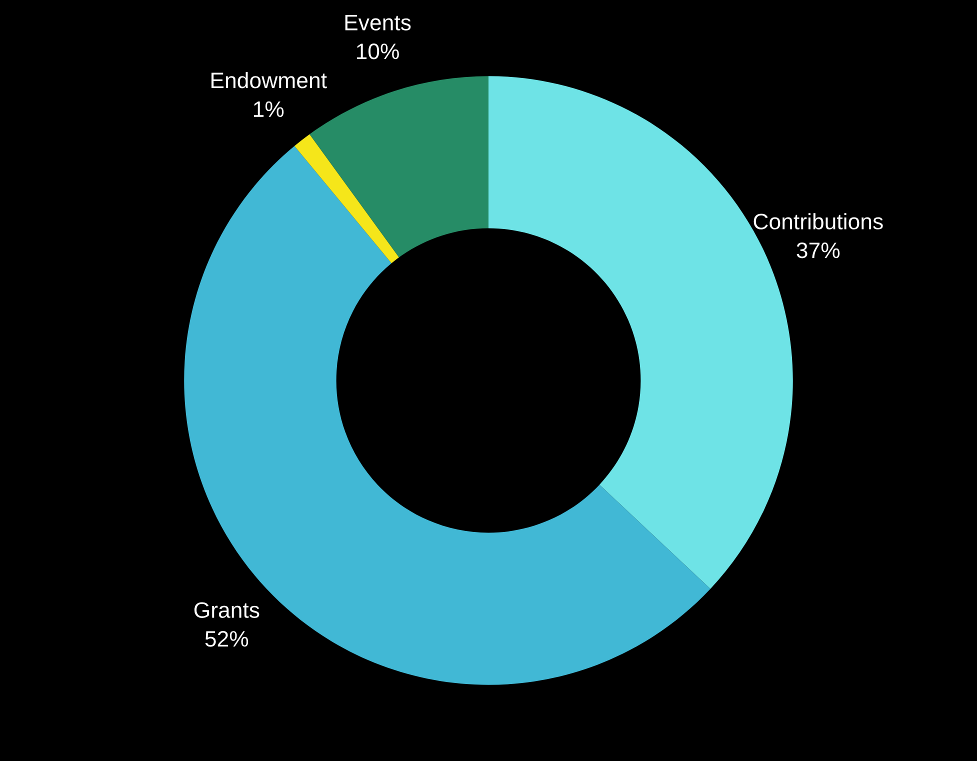 This screenshot has width=977, height=761. What do you see at coordinates (818, 250) in the screenshot?
I see `data-label: 37%` at bounding box center [818, 250].